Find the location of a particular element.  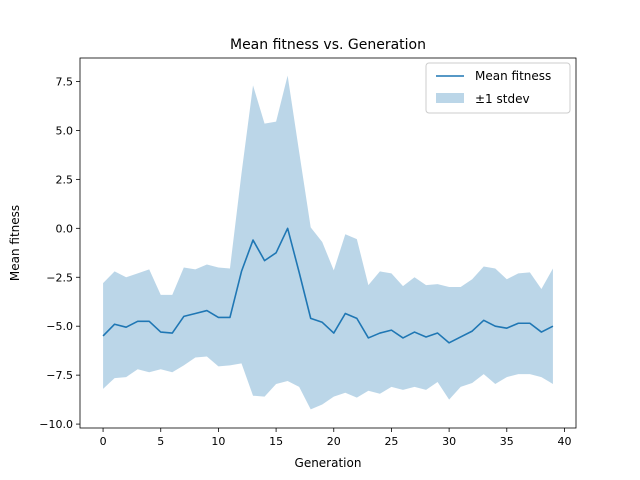

legend: Mean fitness ±1 stdev is located at coordinates (498, 88).